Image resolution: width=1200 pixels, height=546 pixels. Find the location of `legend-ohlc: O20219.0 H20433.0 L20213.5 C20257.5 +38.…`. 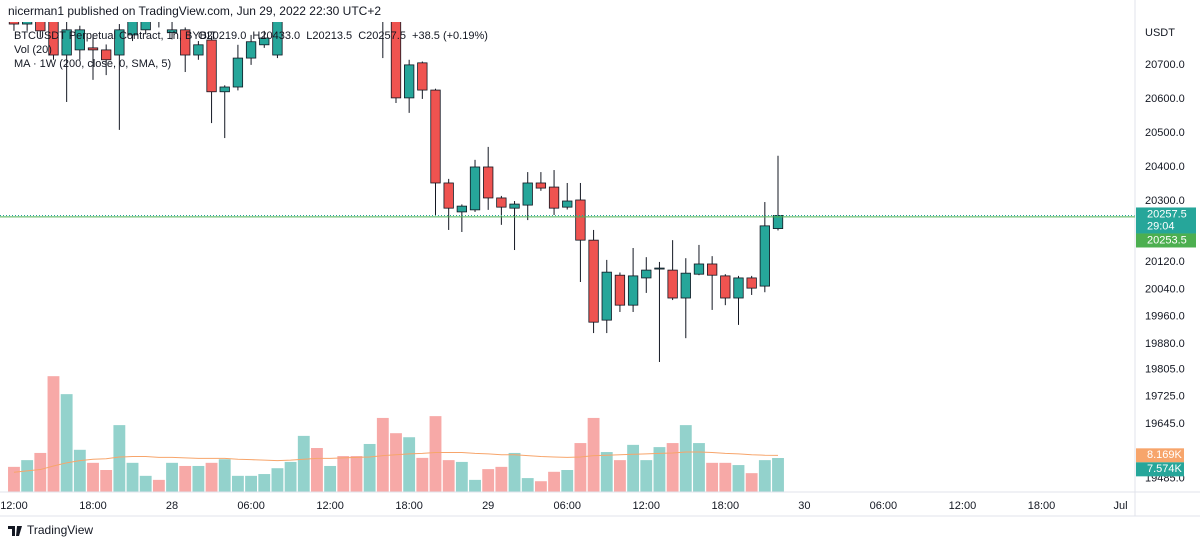

legend-ohlc: O20219.0 H20433.0 L20213.5 C20257.5 +38.… is located at coordinates (343, 36).